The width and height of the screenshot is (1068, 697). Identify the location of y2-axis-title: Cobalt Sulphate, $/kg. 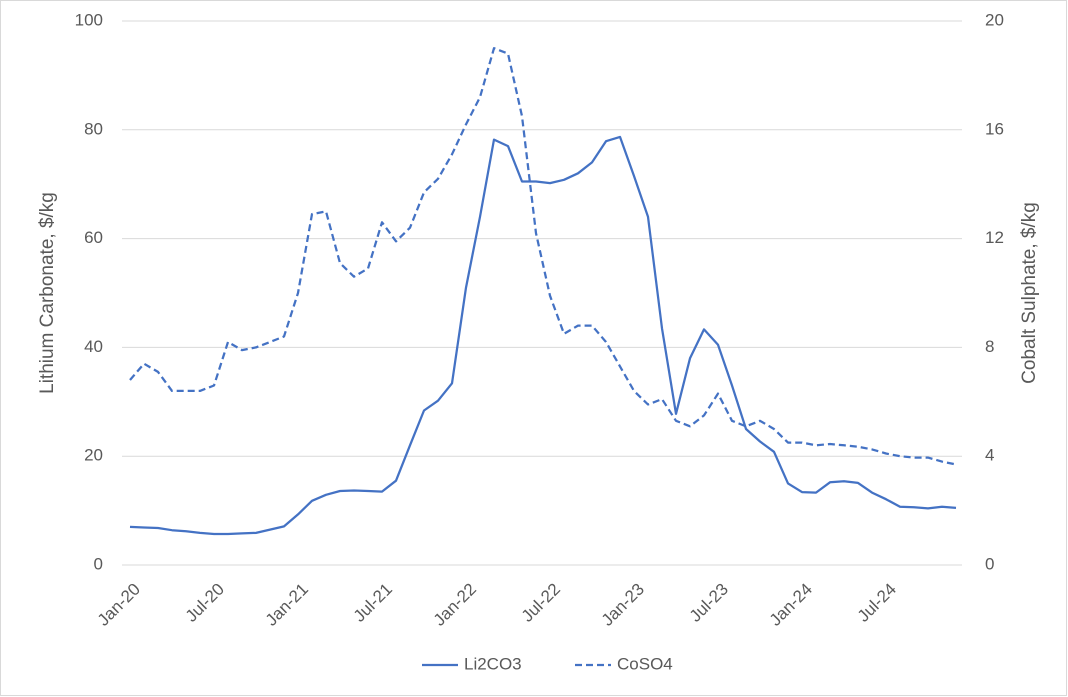
(1029, 293).